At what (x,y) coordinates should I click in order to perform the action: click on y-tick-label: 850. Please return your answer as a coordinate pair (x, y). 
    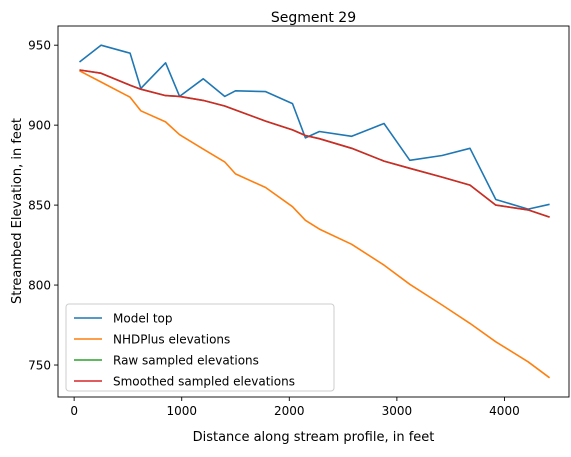
    Looking at the image, I should click on (39, 206).